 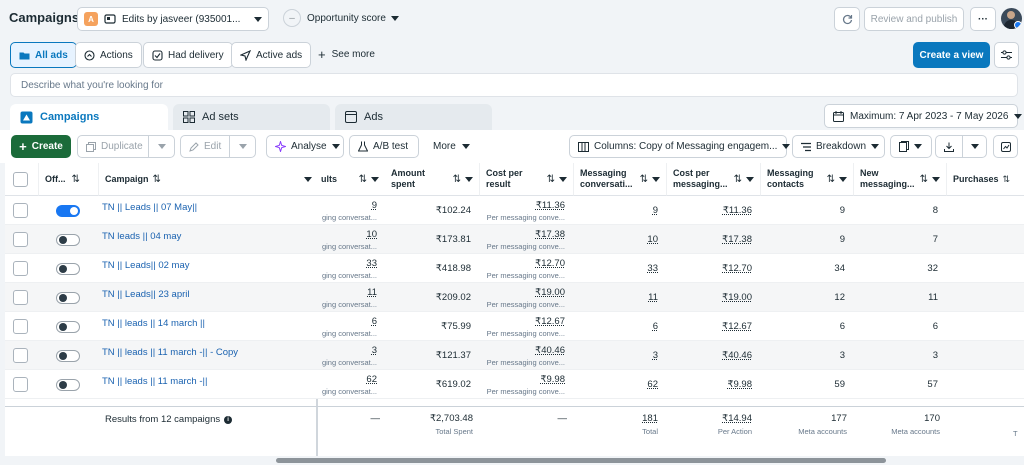 I want to click on info-icon: i, so click(x=228, y=419).